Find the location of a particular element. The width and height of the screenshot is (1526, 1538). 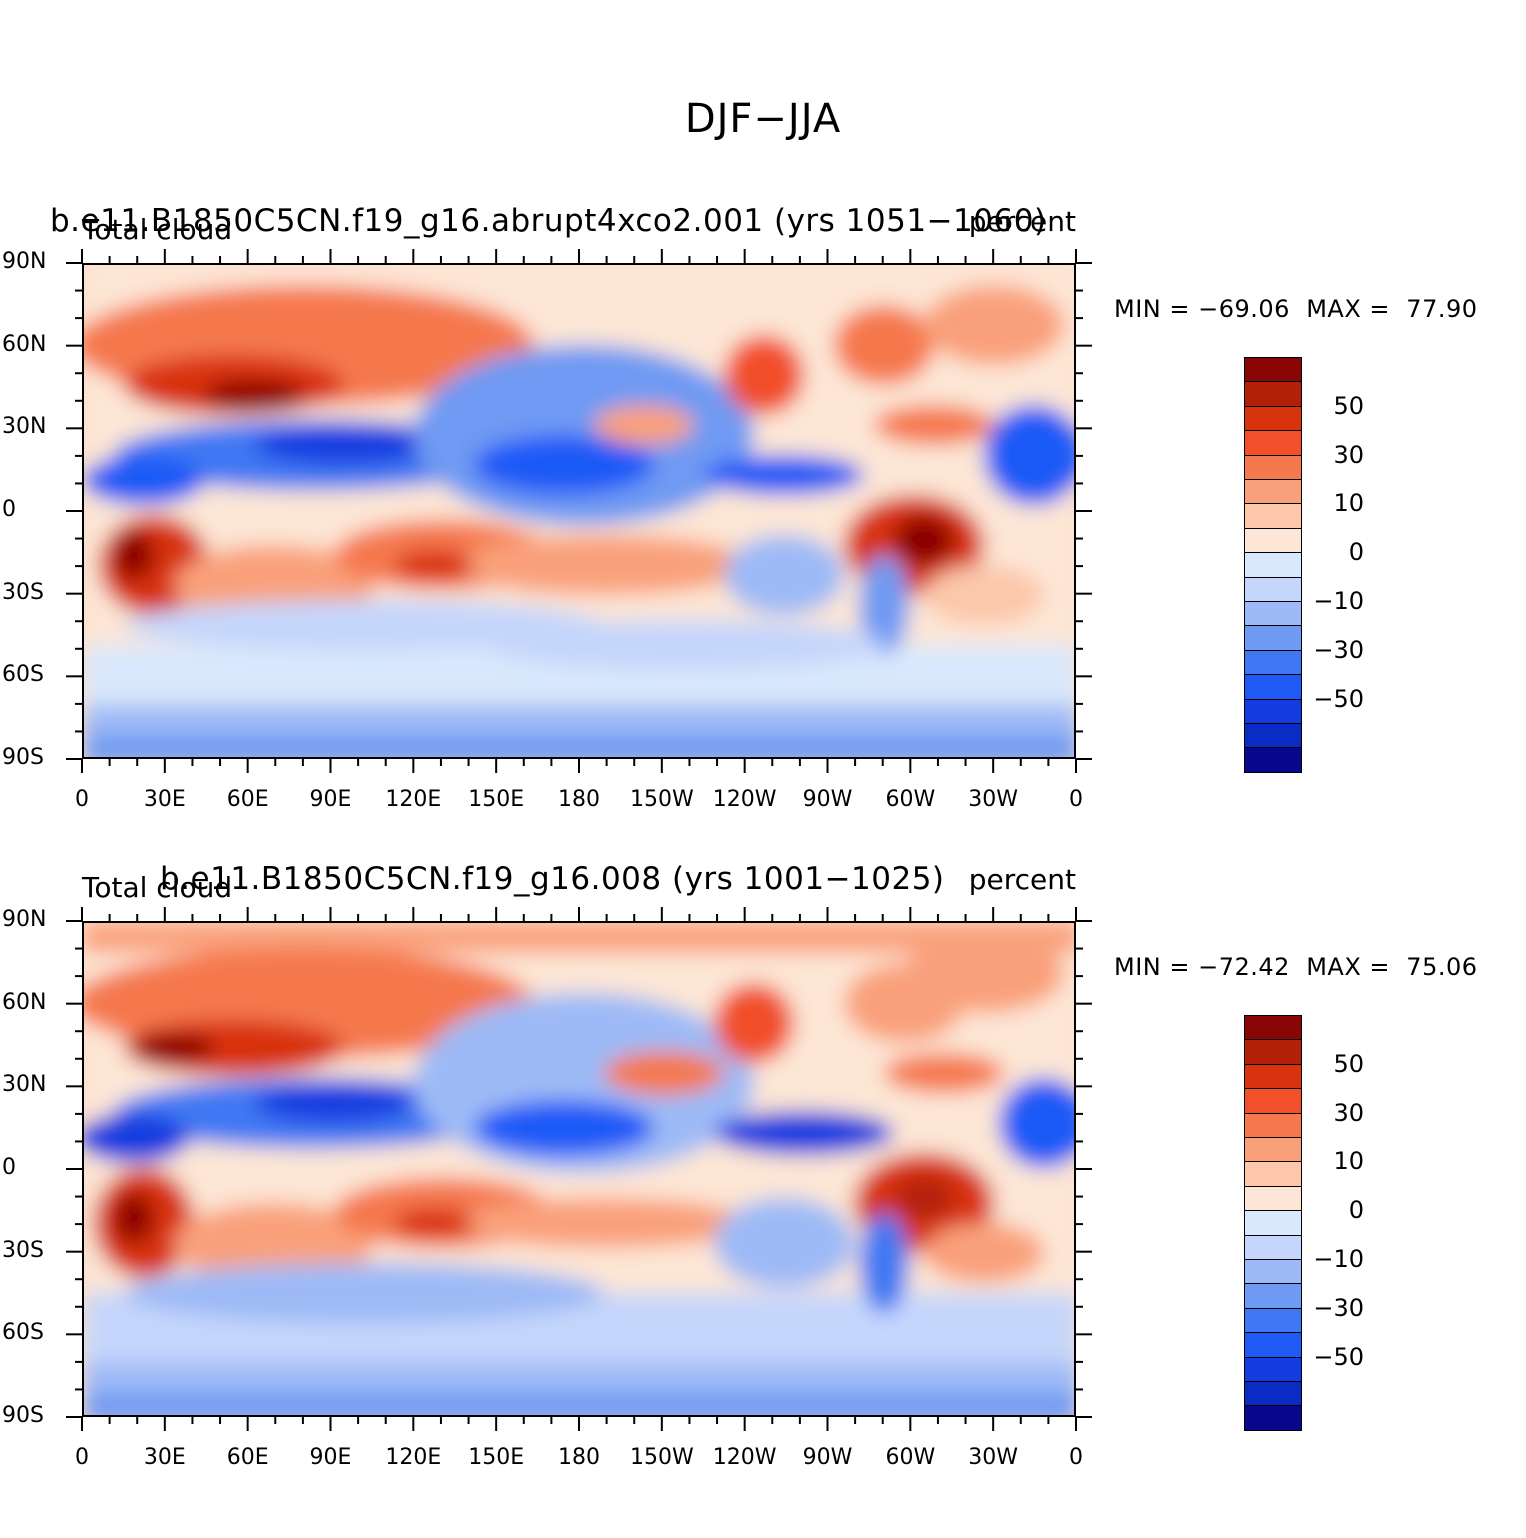

min-value: −72.42 is located at coordinates (1244, 967).